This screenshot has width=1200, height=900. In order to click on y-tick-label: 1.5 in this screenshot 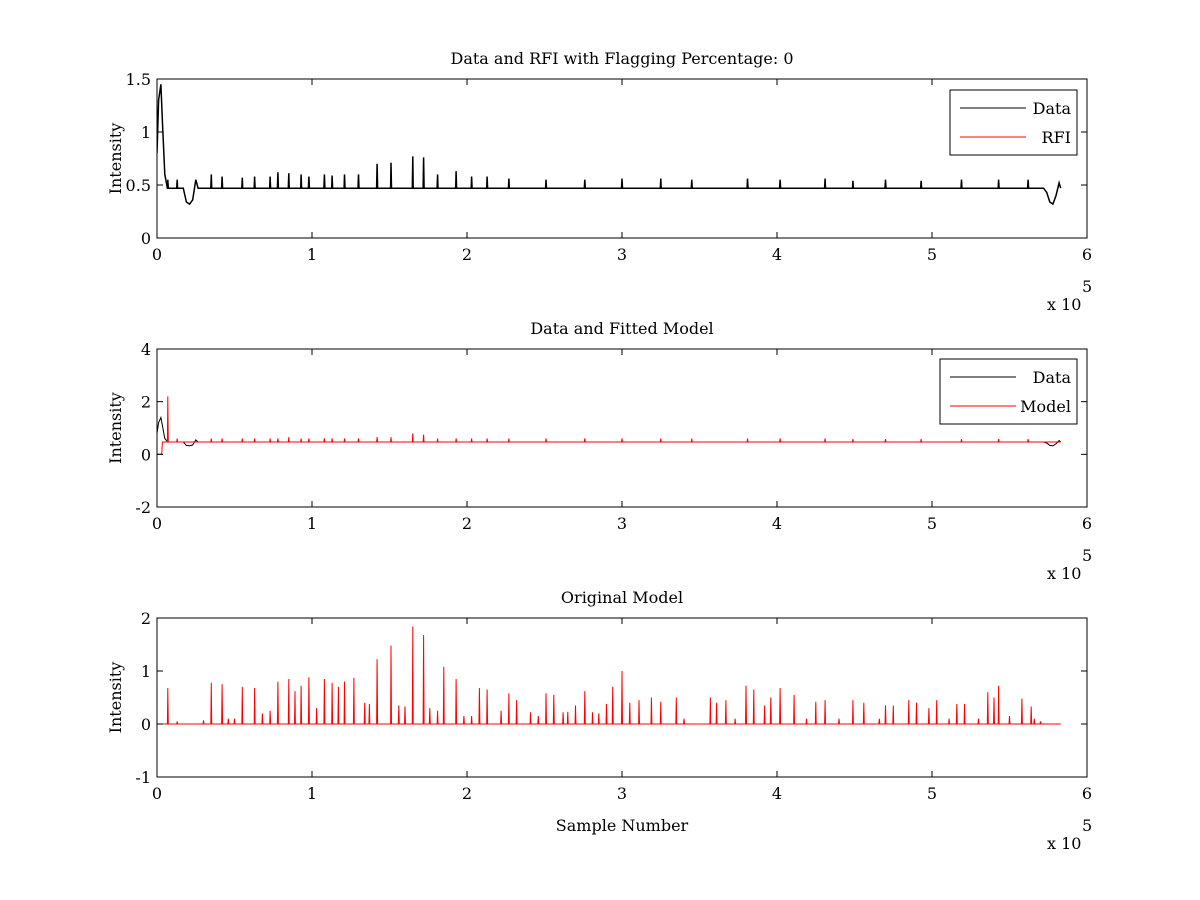, I will do `click(138, 79)`.